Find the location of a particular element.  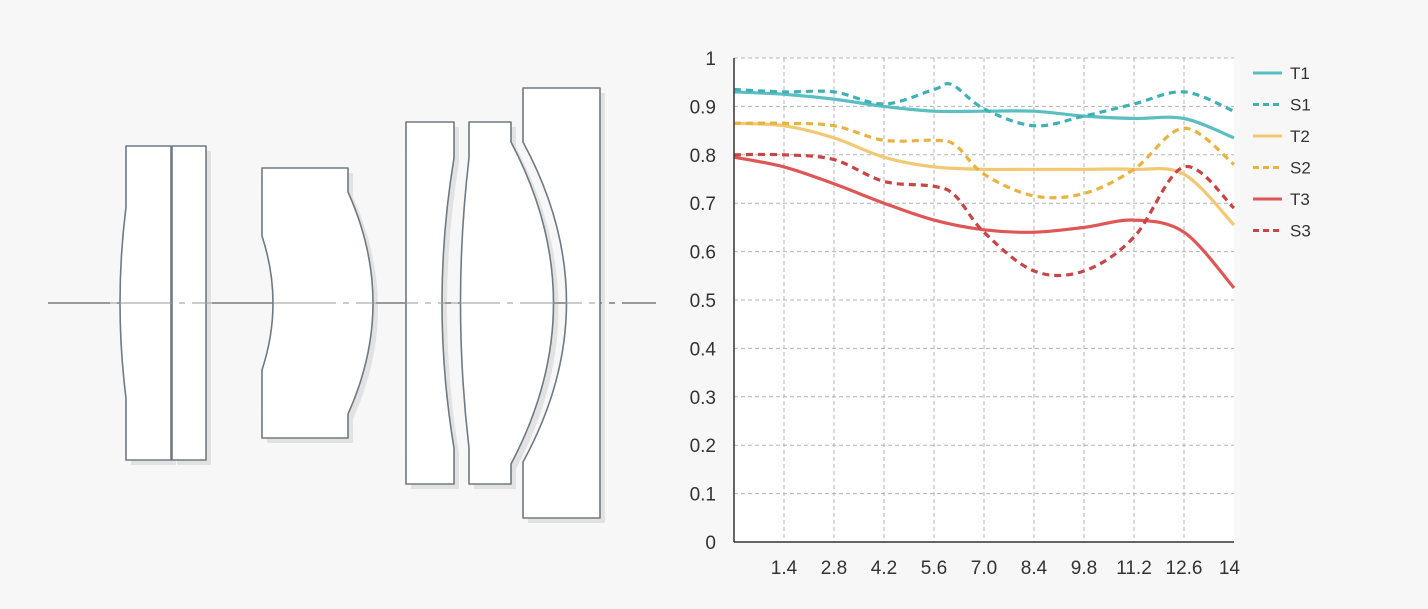

legend-label-s3: S3 is located at coordinates (1300, 231).